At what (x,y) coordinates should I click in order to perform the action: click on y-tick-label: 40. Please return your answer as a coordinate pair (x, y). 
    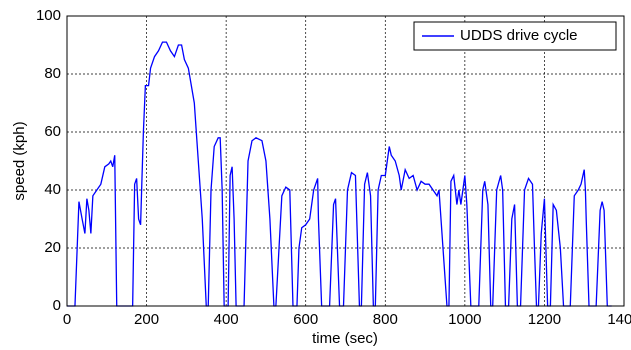
    Looking at the image, I should click on (52, 189).